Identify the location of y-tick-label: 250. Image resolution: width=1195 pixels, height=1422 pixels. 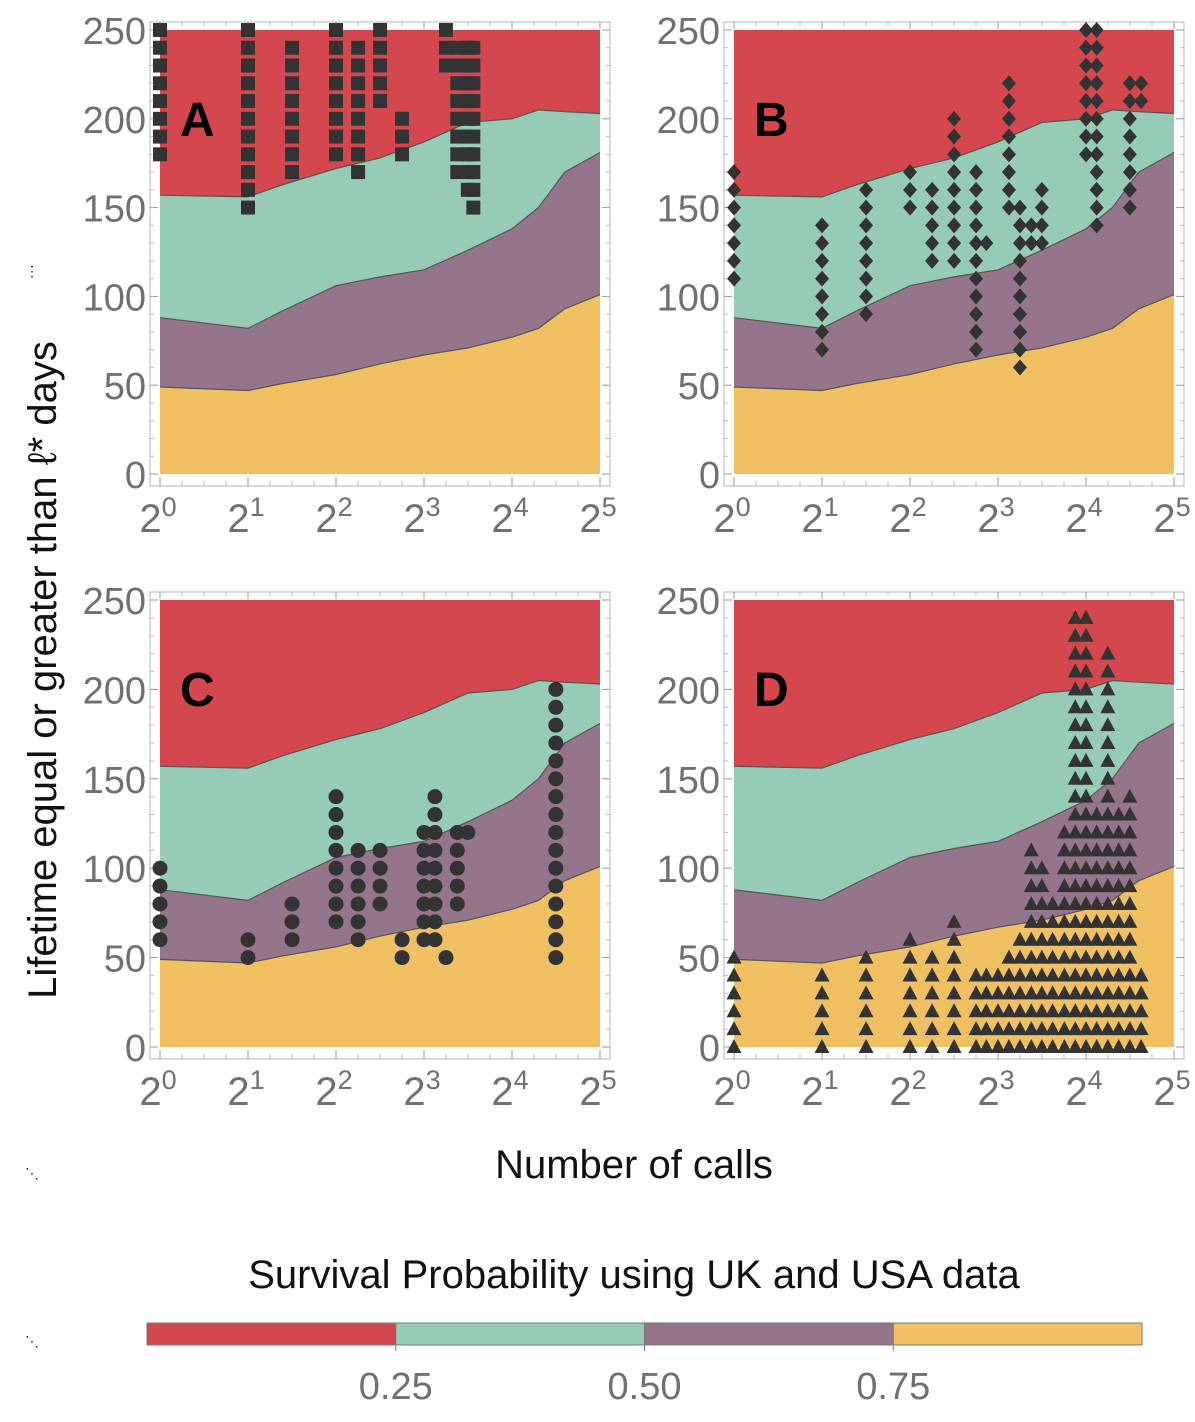
(688, 602).